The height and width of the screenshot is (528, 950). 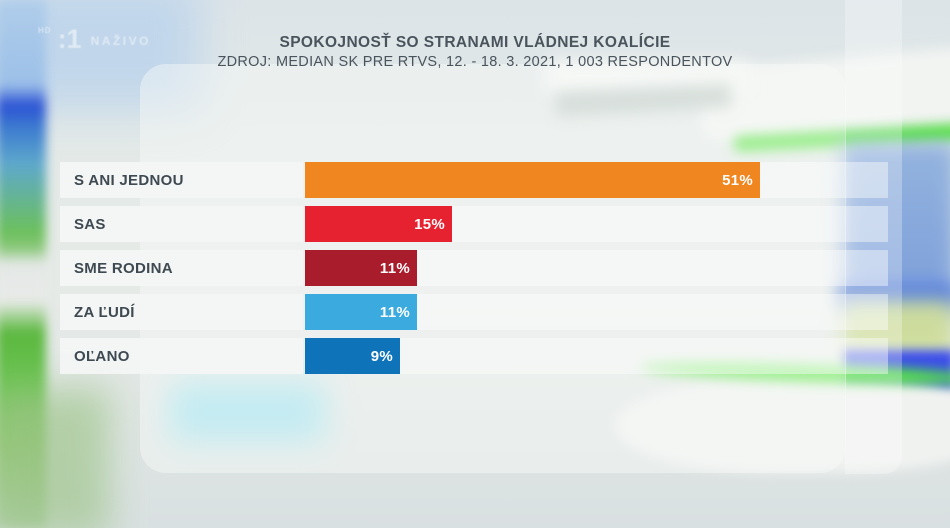 What do you see at coordinates (181, 180) in the screenshot?
I see `category-label: S ANI JEDNOU` at bounding box center [181, 180].